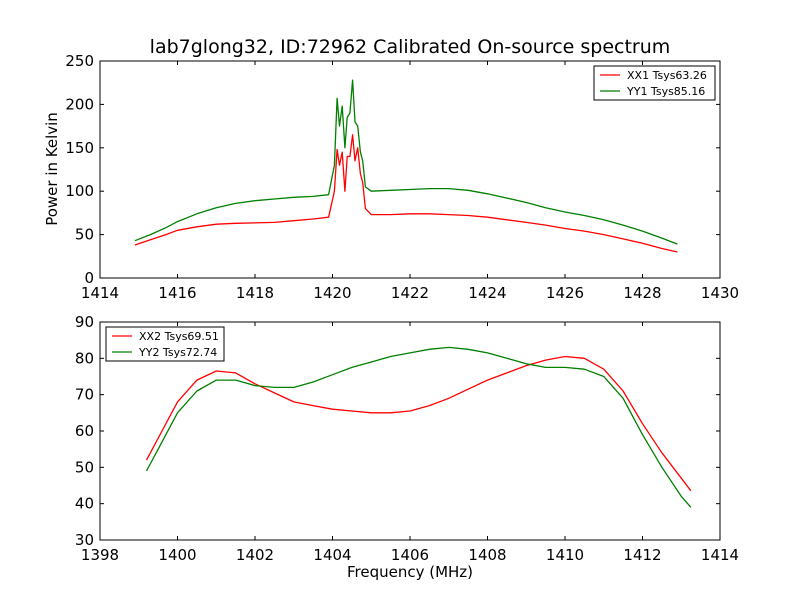 This screenshot has width=800, height=600. I want to click on y-tick-label: 0, so click(89, 278).